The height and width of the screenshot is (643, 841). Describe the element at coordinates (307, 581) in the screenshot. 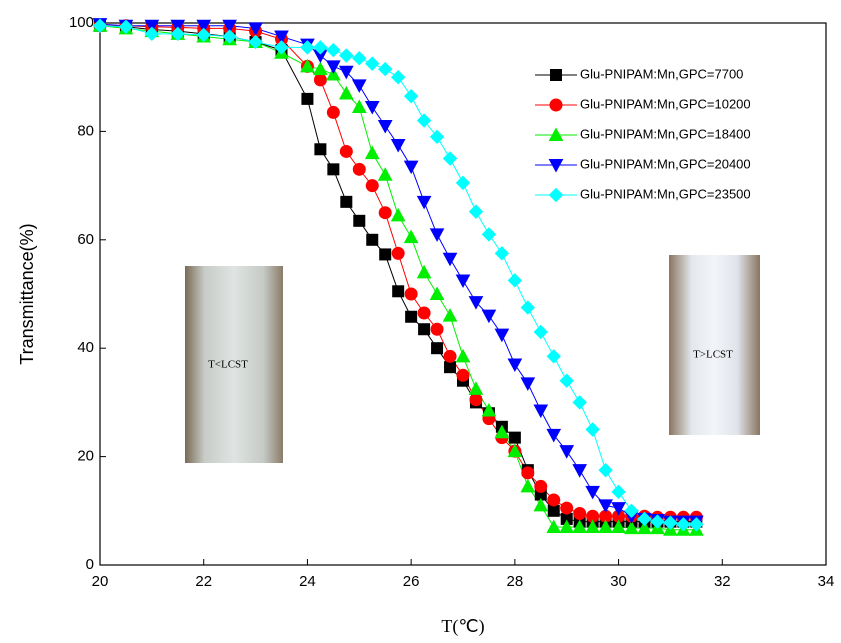

I see `x-tick-label: 24` at that location.